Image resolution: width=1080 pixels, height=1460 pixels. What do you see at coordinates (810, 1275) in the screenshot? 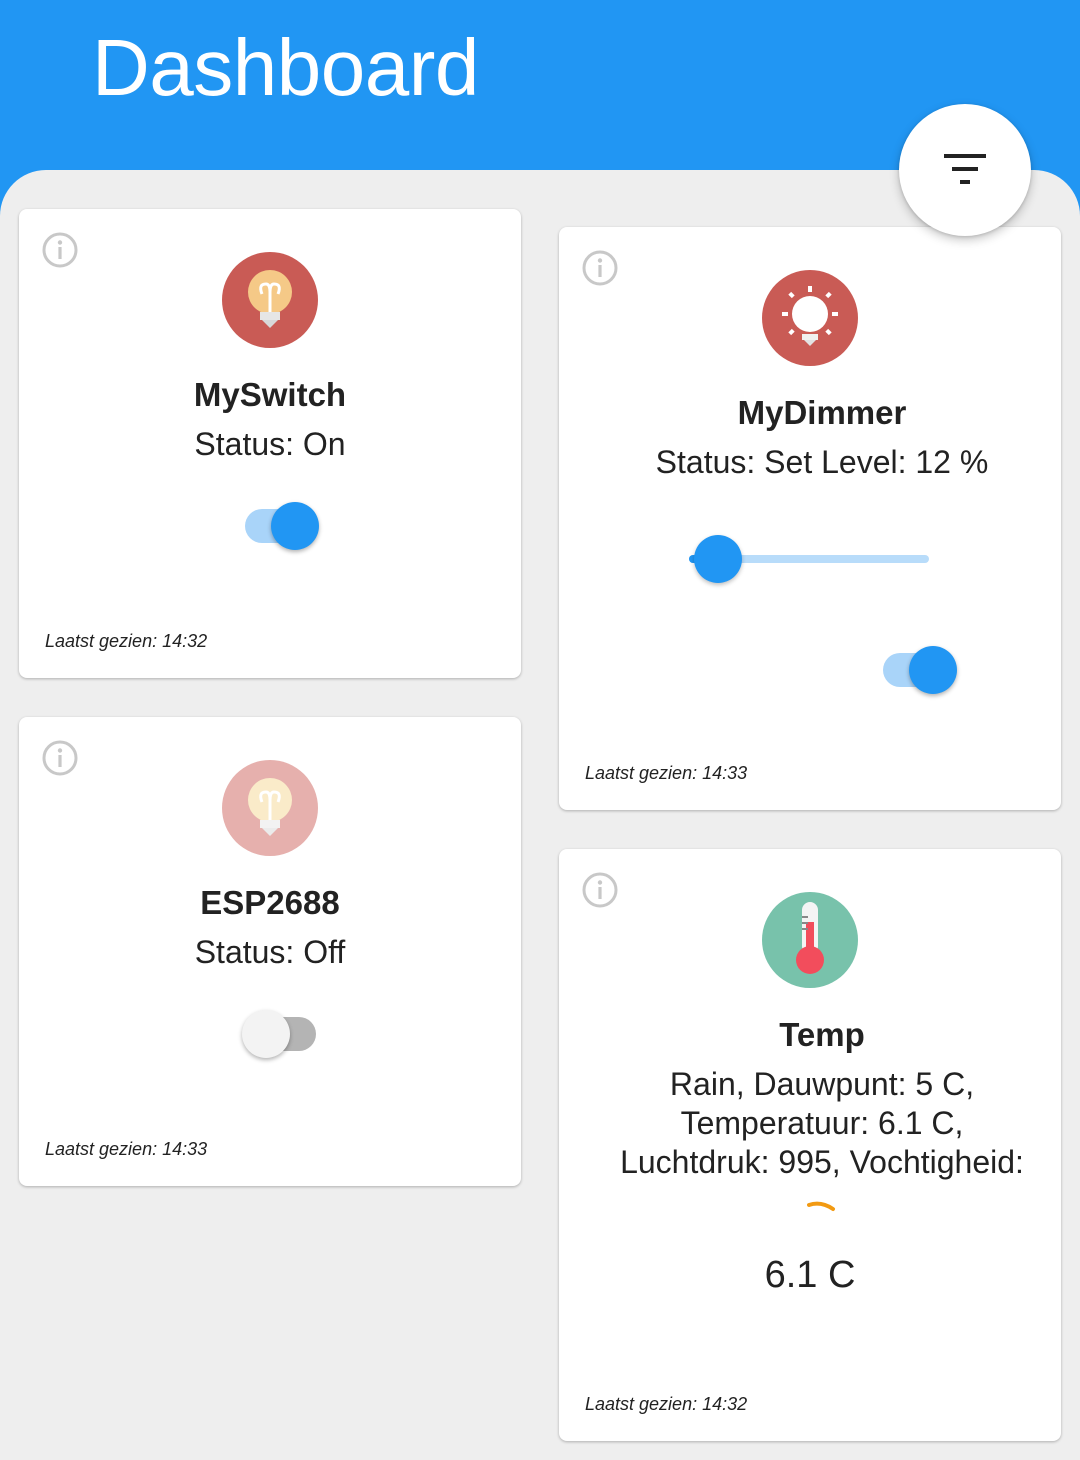
I see `temperature-value: 6.1 C` at bounding box center [810, 1275].